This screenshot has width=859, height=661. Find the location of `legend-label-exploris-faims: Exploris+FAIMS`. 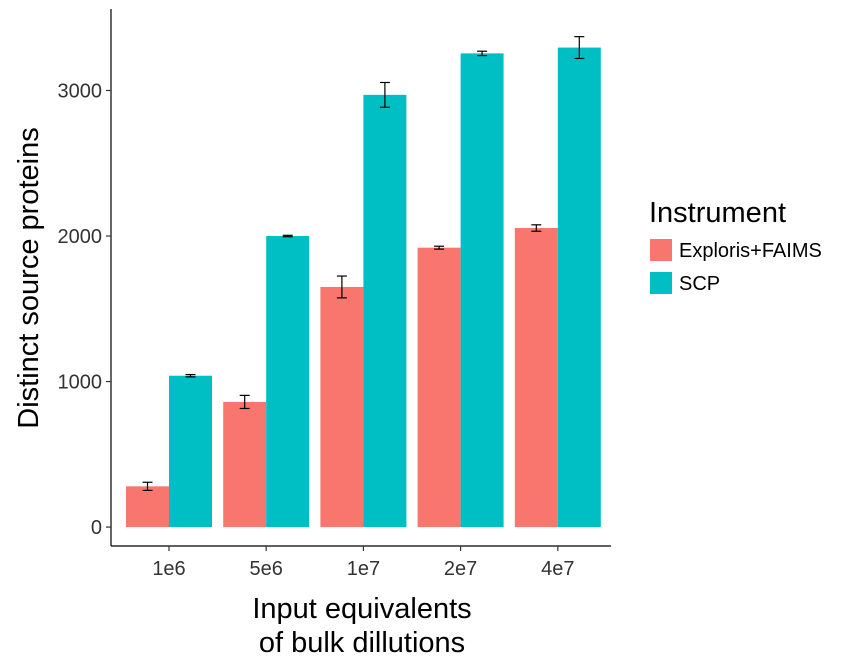

legend-label-exploris-faims: Exploris+FAIMS is located at coordinates (750, 251).